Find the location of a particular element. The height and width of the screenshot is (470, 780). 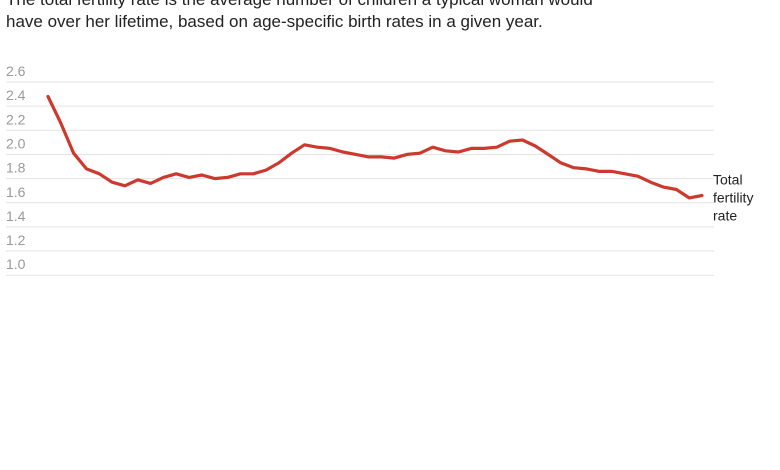

series-label-line: fertility is located at coordinates (733, 198).